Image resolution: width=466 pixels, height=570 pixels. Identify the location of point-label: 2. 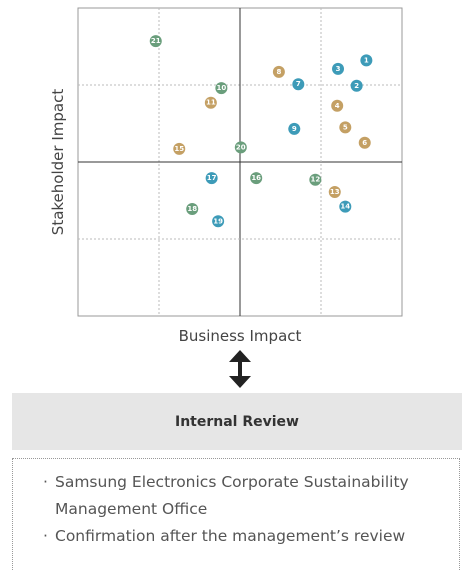
(356, 86).